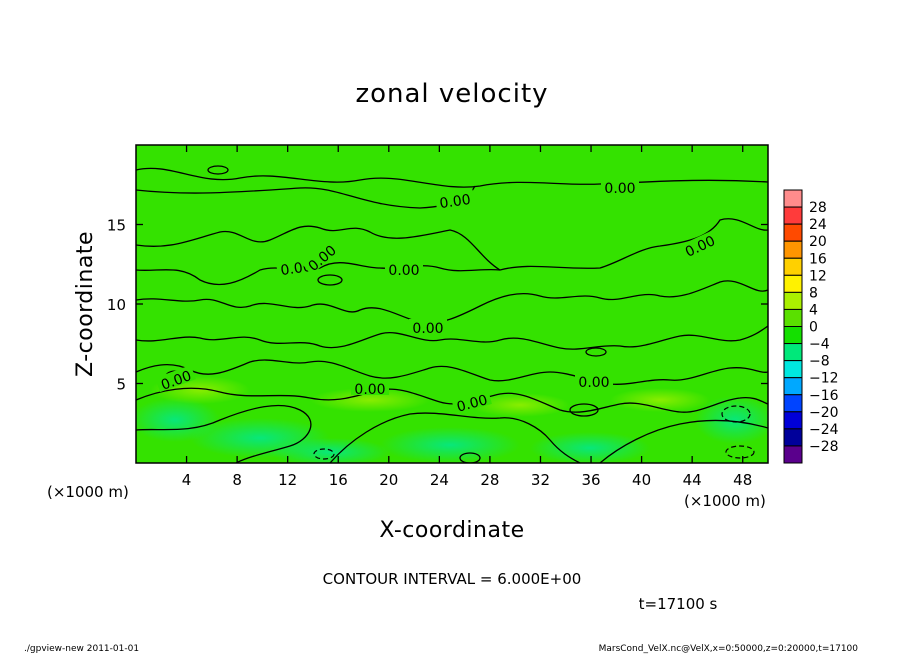 This screenshot has width=904, height=654. What do you see at coordinates (813, 310) in the screenshot?
I see `colorbar-label: 4` at bounding box center [813, 310].